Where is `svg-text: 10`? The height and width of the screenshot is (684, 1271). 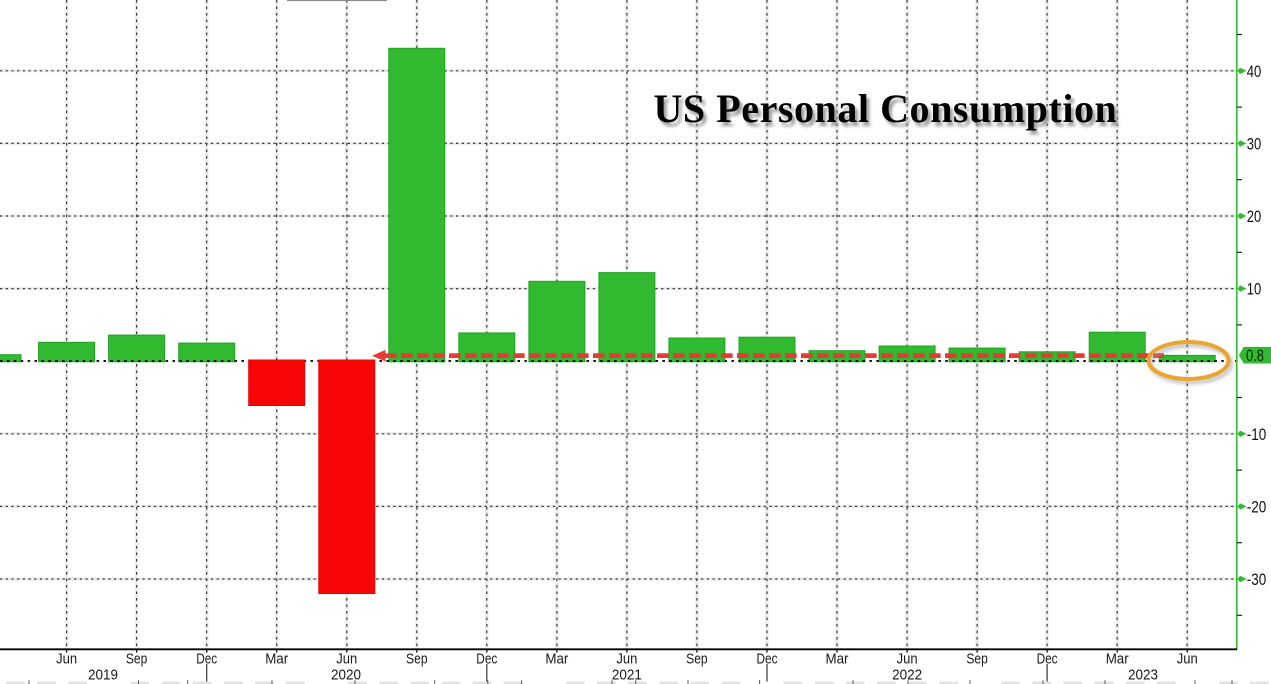
svg-text: 10 is located at coordinates (1254, 290).